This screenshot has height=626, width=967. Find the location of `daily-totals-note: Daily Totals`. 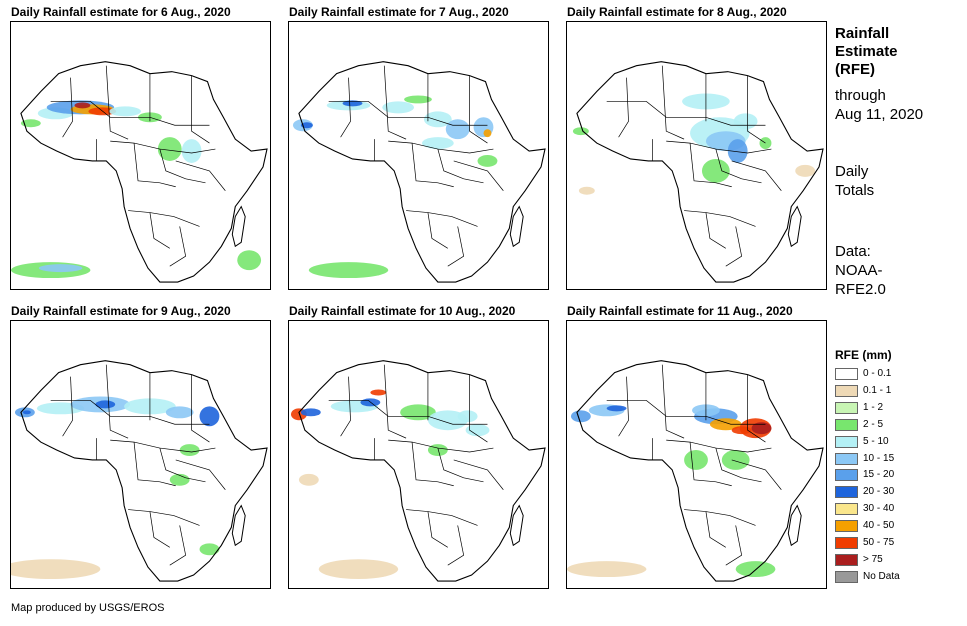

daily-totals-note: Daily Totals is located at coordinates (854, 181).